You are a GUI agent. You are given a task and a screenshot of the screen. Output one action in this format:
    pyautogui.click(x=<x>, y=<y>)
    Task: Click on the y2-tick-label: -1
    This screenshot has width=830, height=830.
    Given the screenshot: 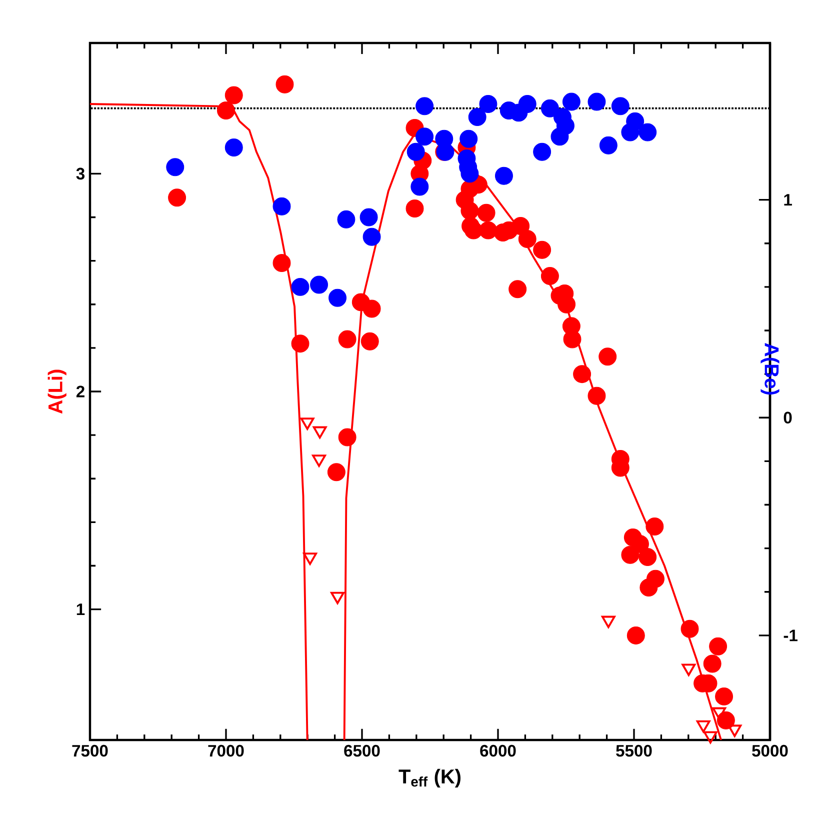 What is the action you would take?
    pyautogui.click(x=791, y=636)
    